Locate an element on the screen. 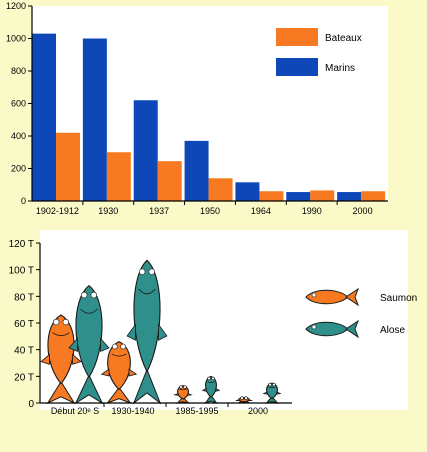 Image resolution: width=427 pixels, height=452 pixels. legend-fish-eye-saumon is located at coordinates (314, 295).